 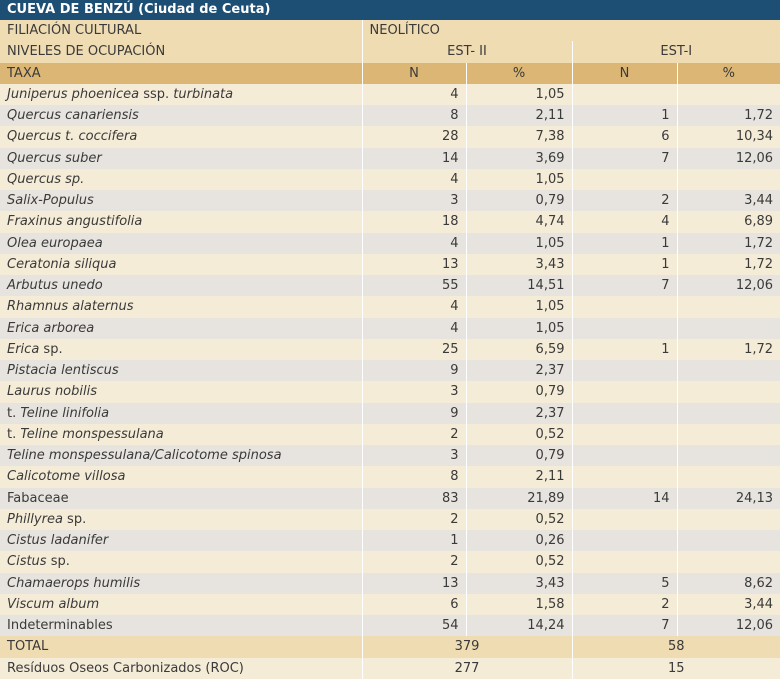 I want to click on taxon-name: Indeterminables, so click(x=181, y=626).